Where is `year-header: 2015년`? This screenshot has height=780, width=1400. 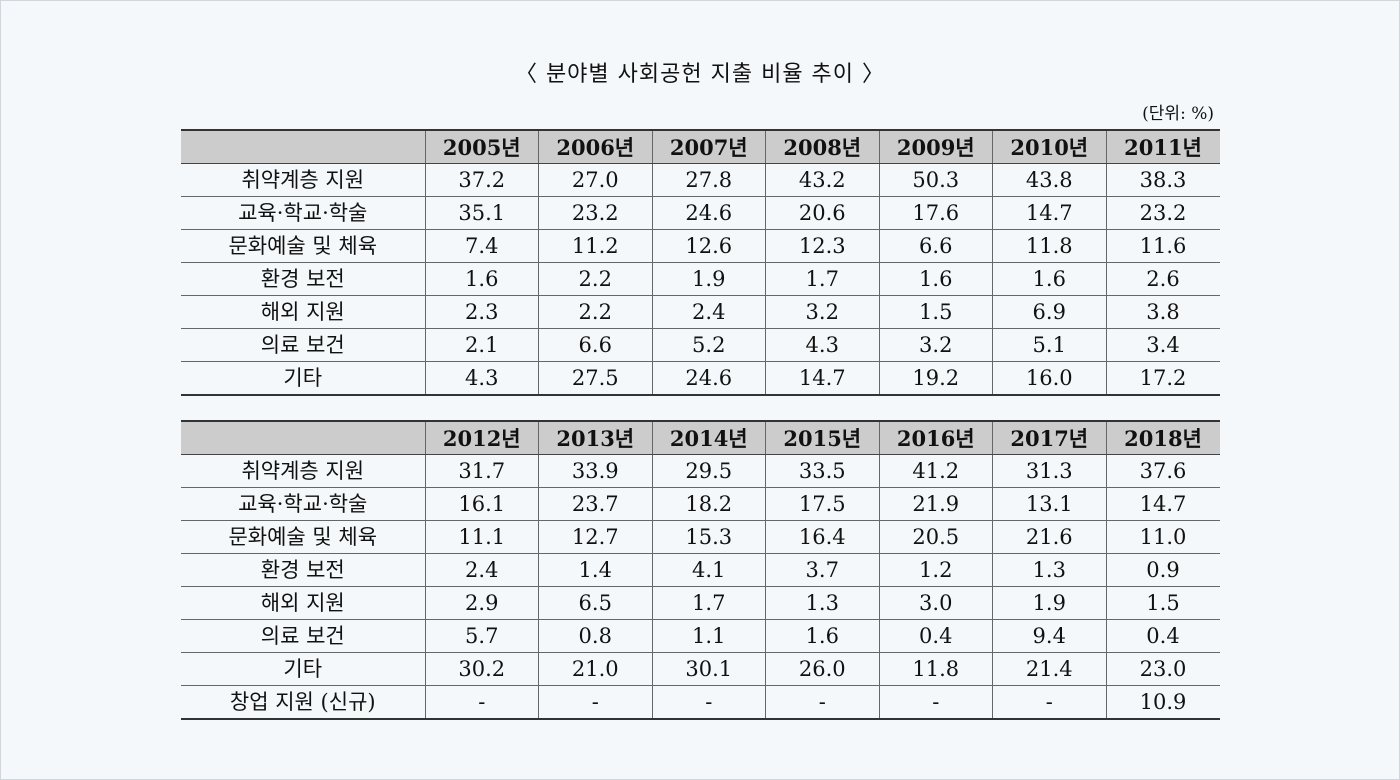
year-header: 2015년 is located at coordinates (822, 438).